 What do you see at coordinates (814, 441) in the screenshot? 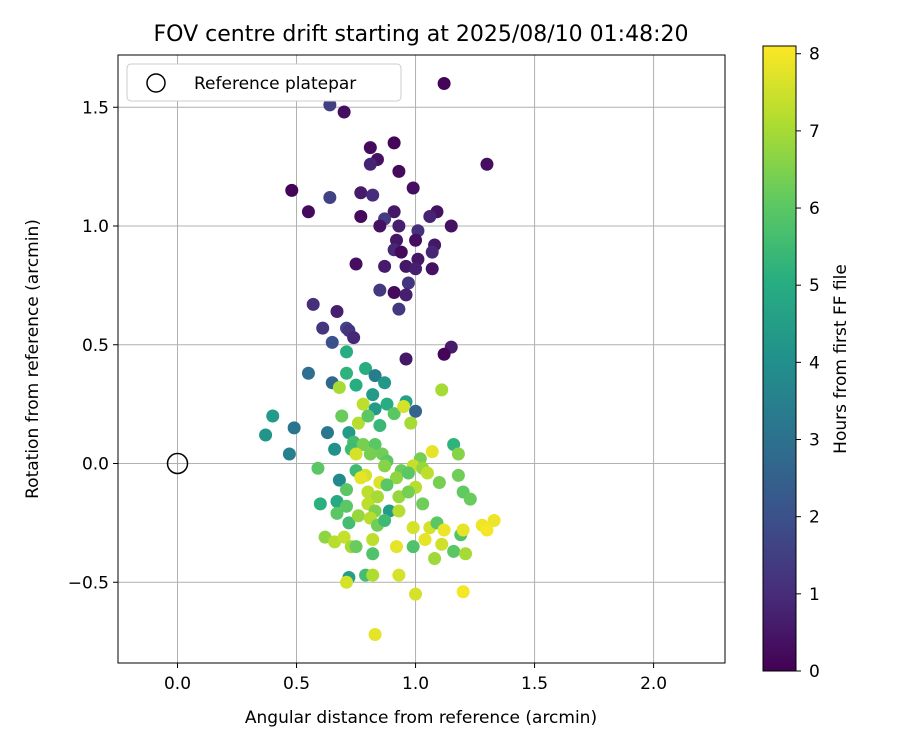
I see `colorbar-tick-label: 3` at bounding box center [814, 441].